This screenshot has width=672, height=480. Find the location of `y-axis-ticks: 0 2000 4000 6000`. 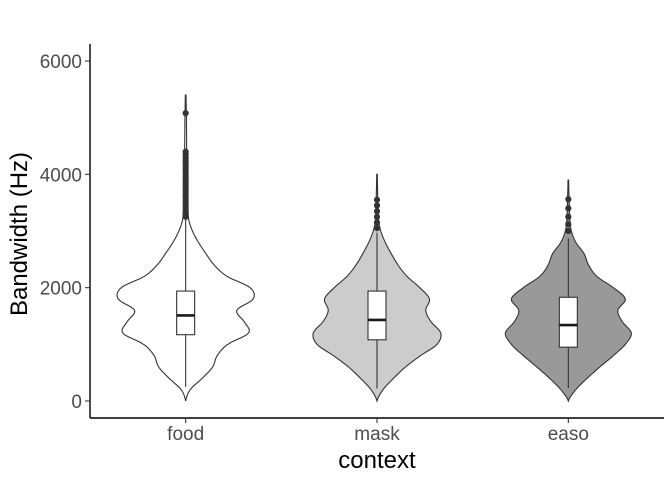

y-axis-ticks: 0 2000 4000 6000 is located at coordinates (65, 232).